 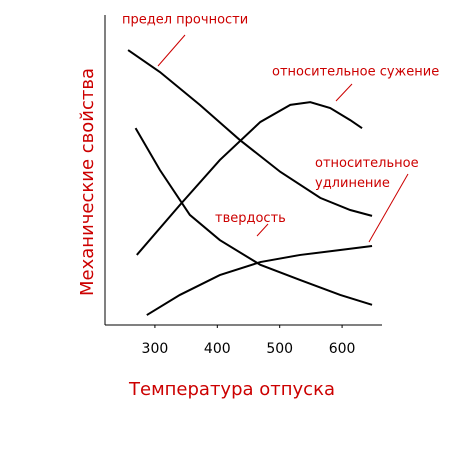 What do you see at coordinates (250, 218) in the screenshot?
I see `annotation: твердость` at bounding box center [250, 218].